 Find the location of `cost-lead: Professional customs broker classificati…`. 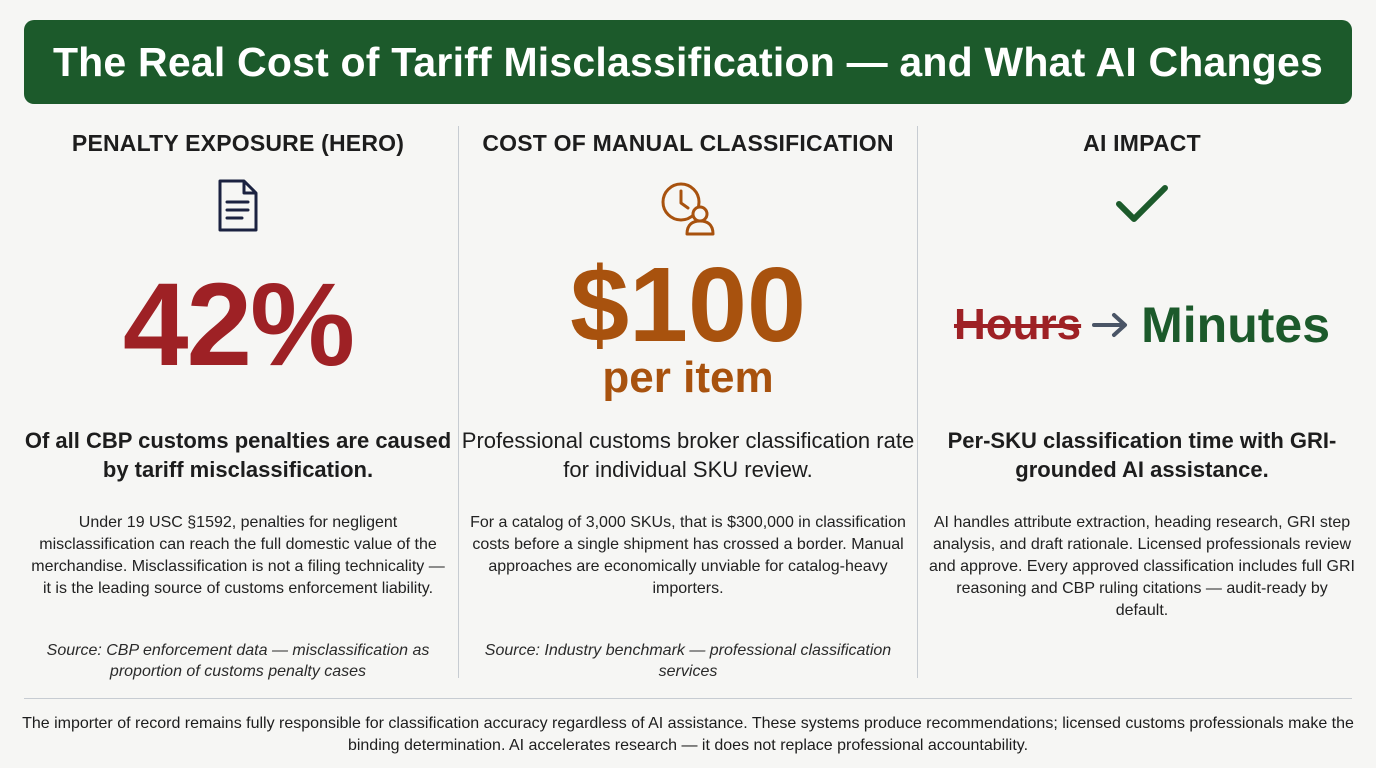

cost-lead: Professional customs broker classificati… is located at coordinates (688, 455).